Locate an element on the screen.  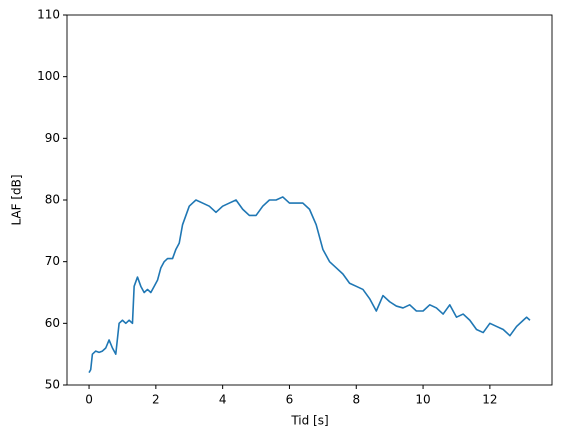
x-tick-label: 2 is located at coordinates (156, 400).